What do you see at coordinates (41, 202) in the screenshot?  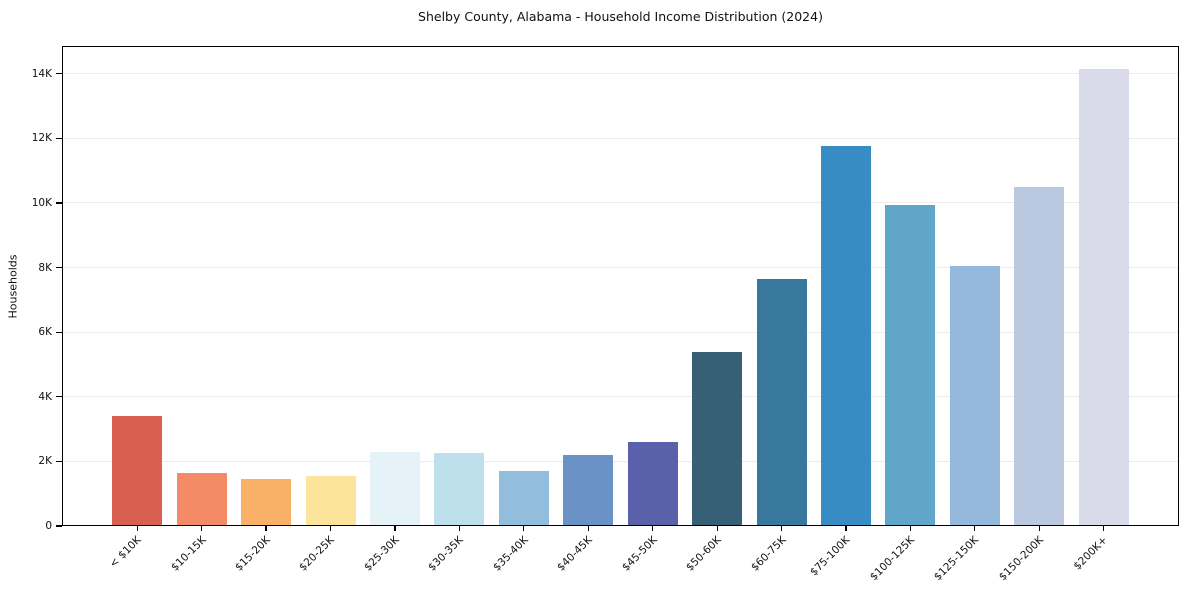 I see `y-tick-label: 10K` at bounding box center [41, 202].